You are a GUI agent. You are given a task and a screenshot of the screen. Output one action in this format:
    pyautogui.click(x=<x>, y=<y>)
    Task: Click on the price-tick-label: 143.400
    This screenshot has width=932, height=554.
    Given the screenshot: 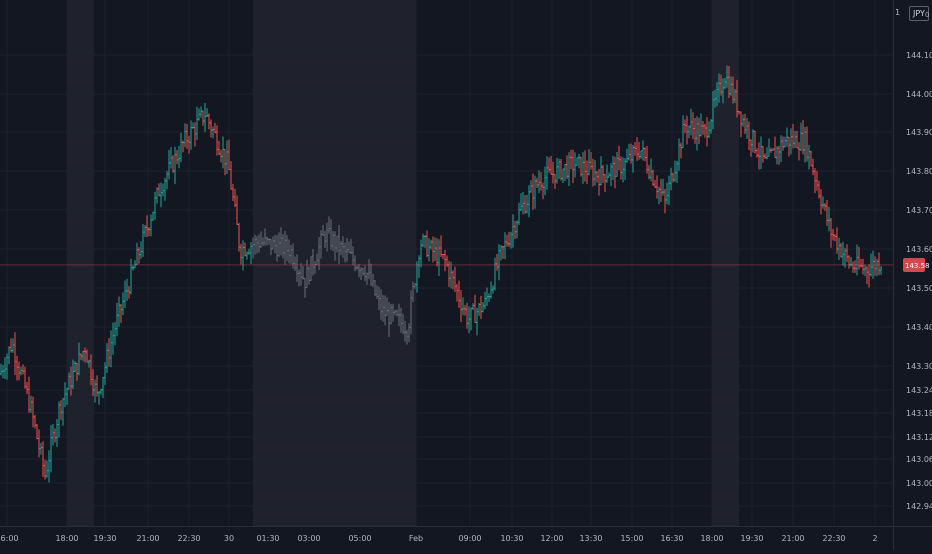 What is the action you would take?
    pyautogui.click(x=919, y=327)
    